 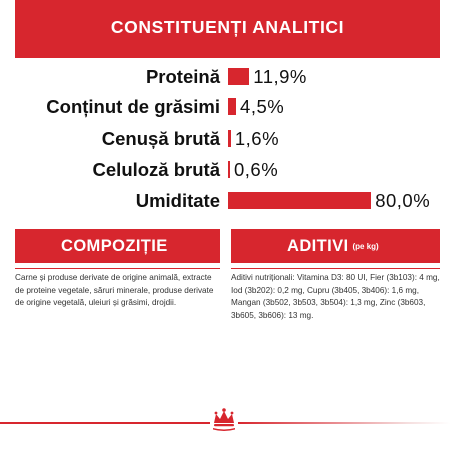 What do you see at coordinates (280, 76) in the screenshot?
I see `analytics-value: 11,9%` at bounding box center [280, 76].